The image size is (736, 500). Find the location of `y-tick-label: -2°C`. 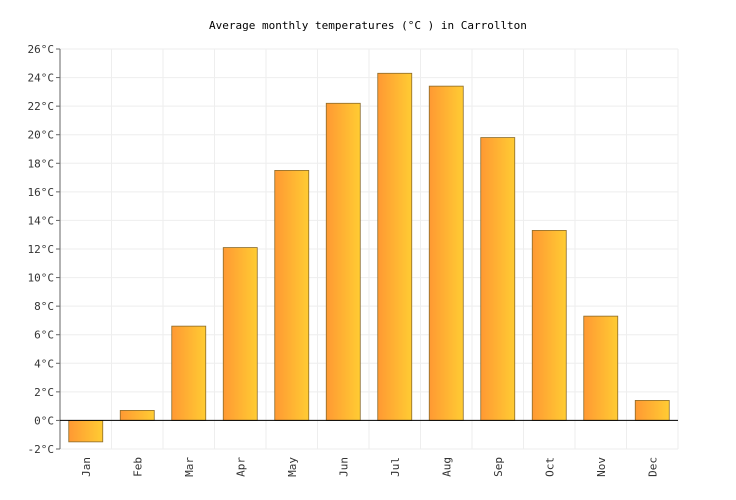

y-tick-label: -2°C is located at coordinates (41, 449).